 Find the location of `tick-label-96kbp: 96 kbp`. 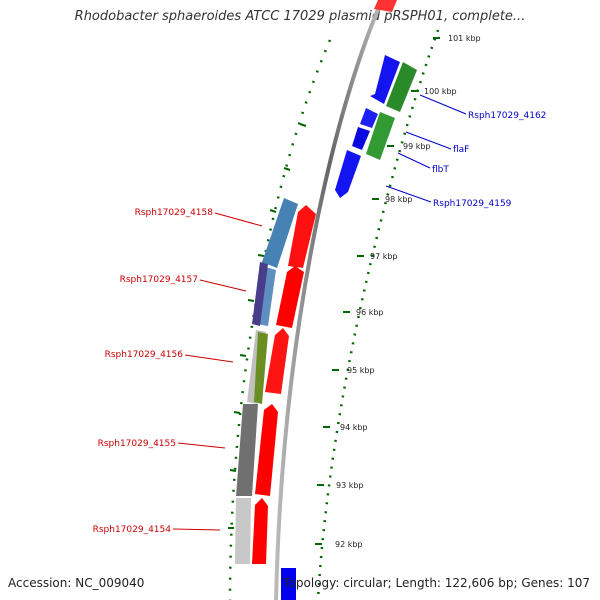

tick-label-96kbp: 96 kbp is located at coordinates (370, 312).